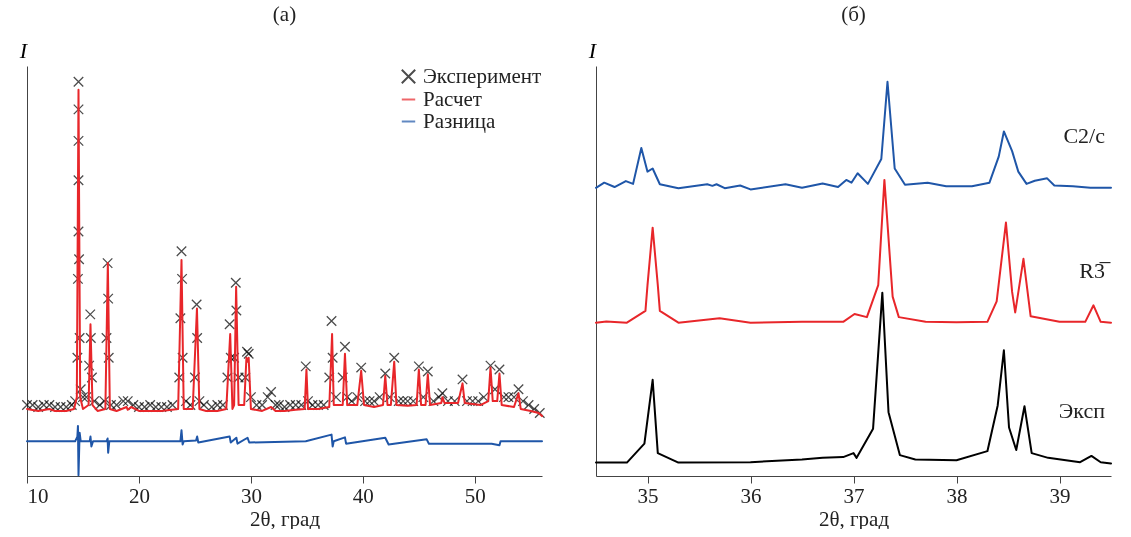 Image resolution: width=1131 pixels, height=537 pixels. I want to click on x-tick-label: 39, so click(1060, 495).